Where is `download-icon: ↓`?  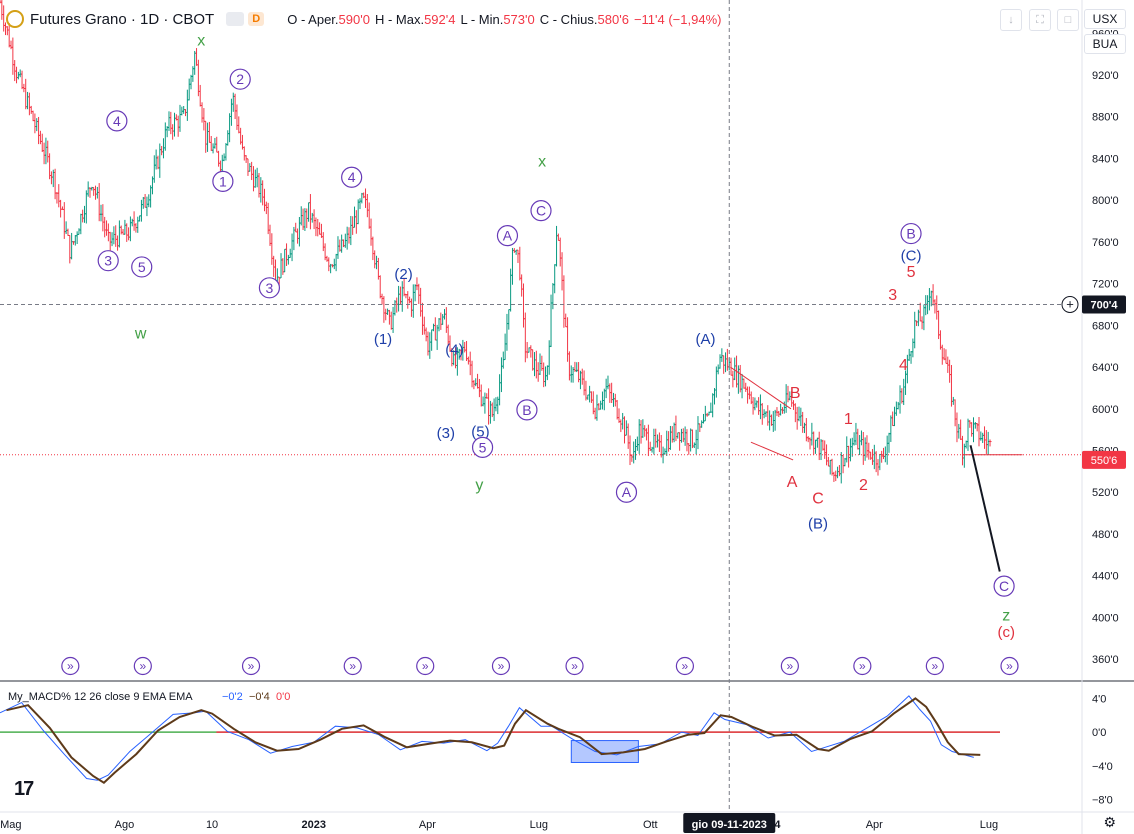
download-icon: ↓ is located at coordinates (1011, 20).